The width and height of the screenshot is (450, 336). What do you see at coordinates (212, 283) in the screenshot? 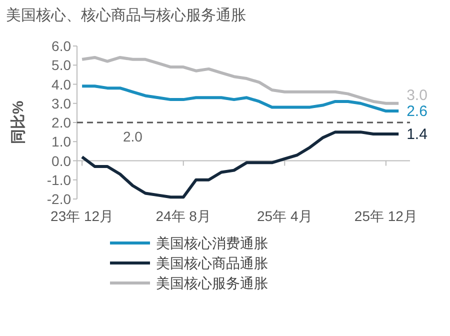
I see `legend-label: 美国核心服务通胀` at bounding box center [212, 283].